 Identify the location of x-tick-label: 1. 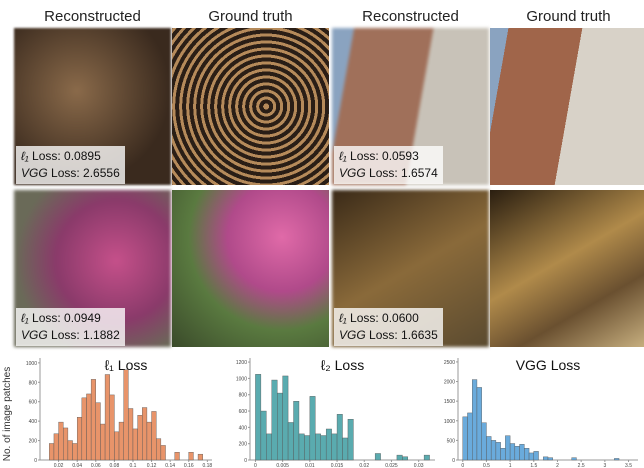
(510, 465).